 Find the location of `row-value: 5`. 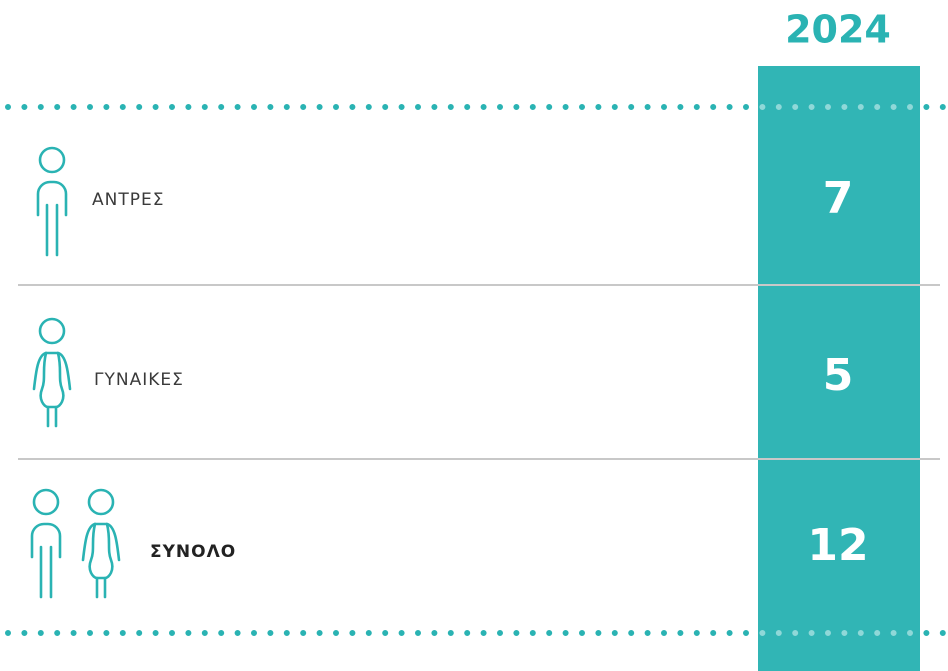

row-value: 5 is located at coordinates (838, 375).